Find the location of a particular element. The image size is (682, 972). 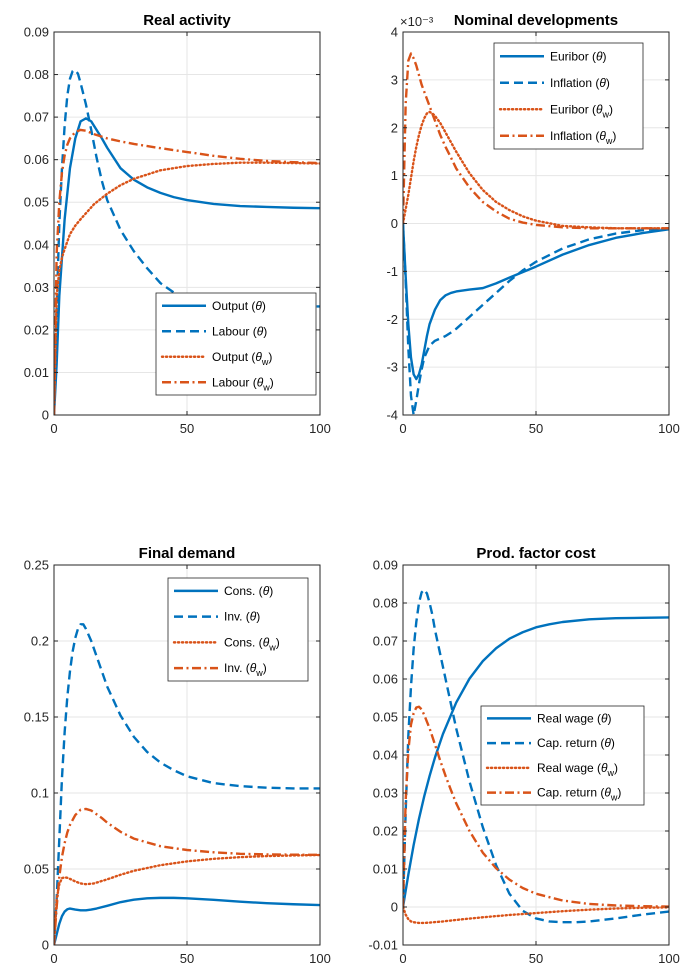

legend-label: Cap. return (θw) is located at coordinates (579, 794).